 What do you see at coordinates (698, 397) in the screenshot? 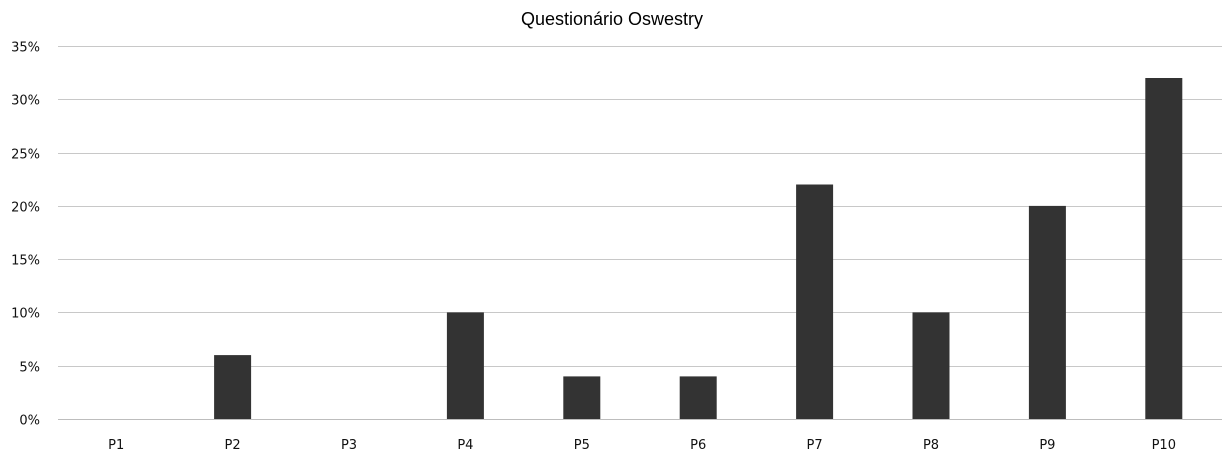
I see `bar-p6` at bounding box center [698, 397].